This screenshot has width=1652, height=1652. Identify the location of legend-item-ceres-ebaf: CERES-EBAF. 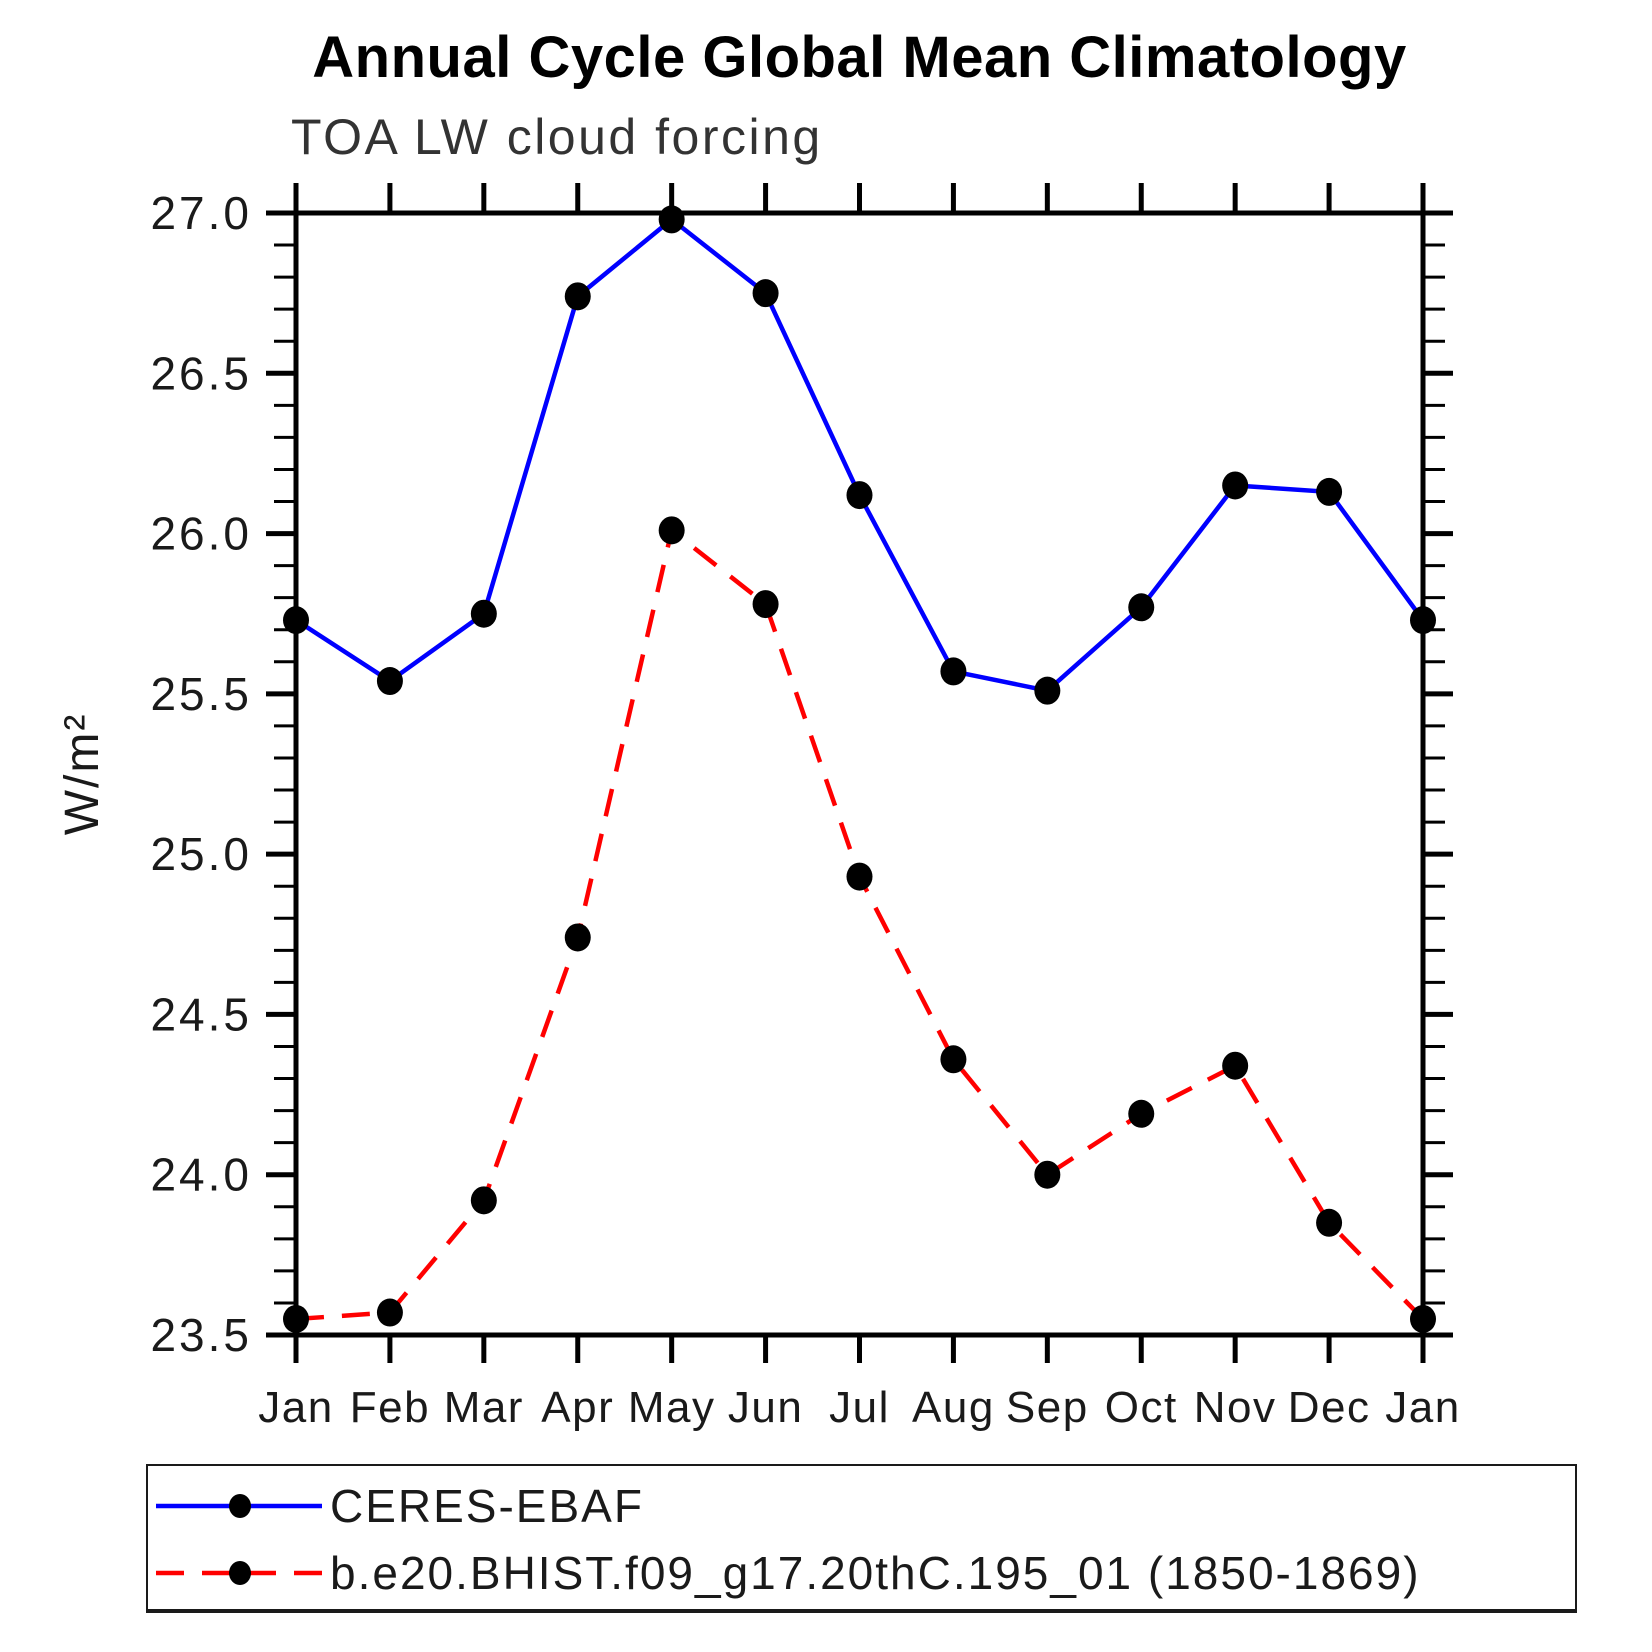
(399, 1506).